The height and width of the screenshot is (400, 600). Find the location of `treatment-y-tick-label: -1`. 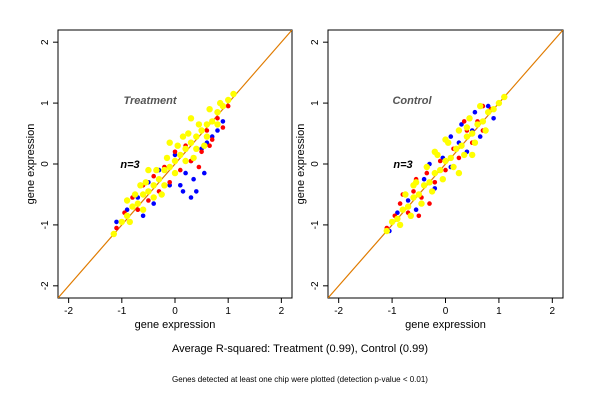

treatment-y-tick-label: -1 is located at coordinates (45, 224).